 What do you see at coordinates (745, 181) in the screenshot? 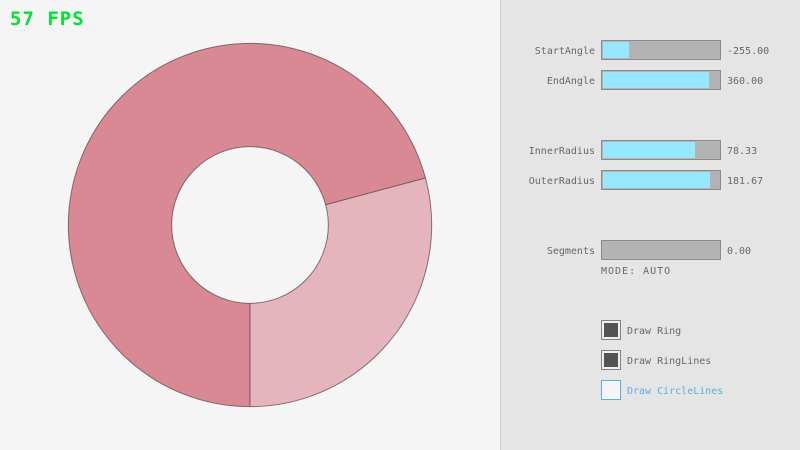
I see `slider-value: 181.67` at bounding box center [745, 181].